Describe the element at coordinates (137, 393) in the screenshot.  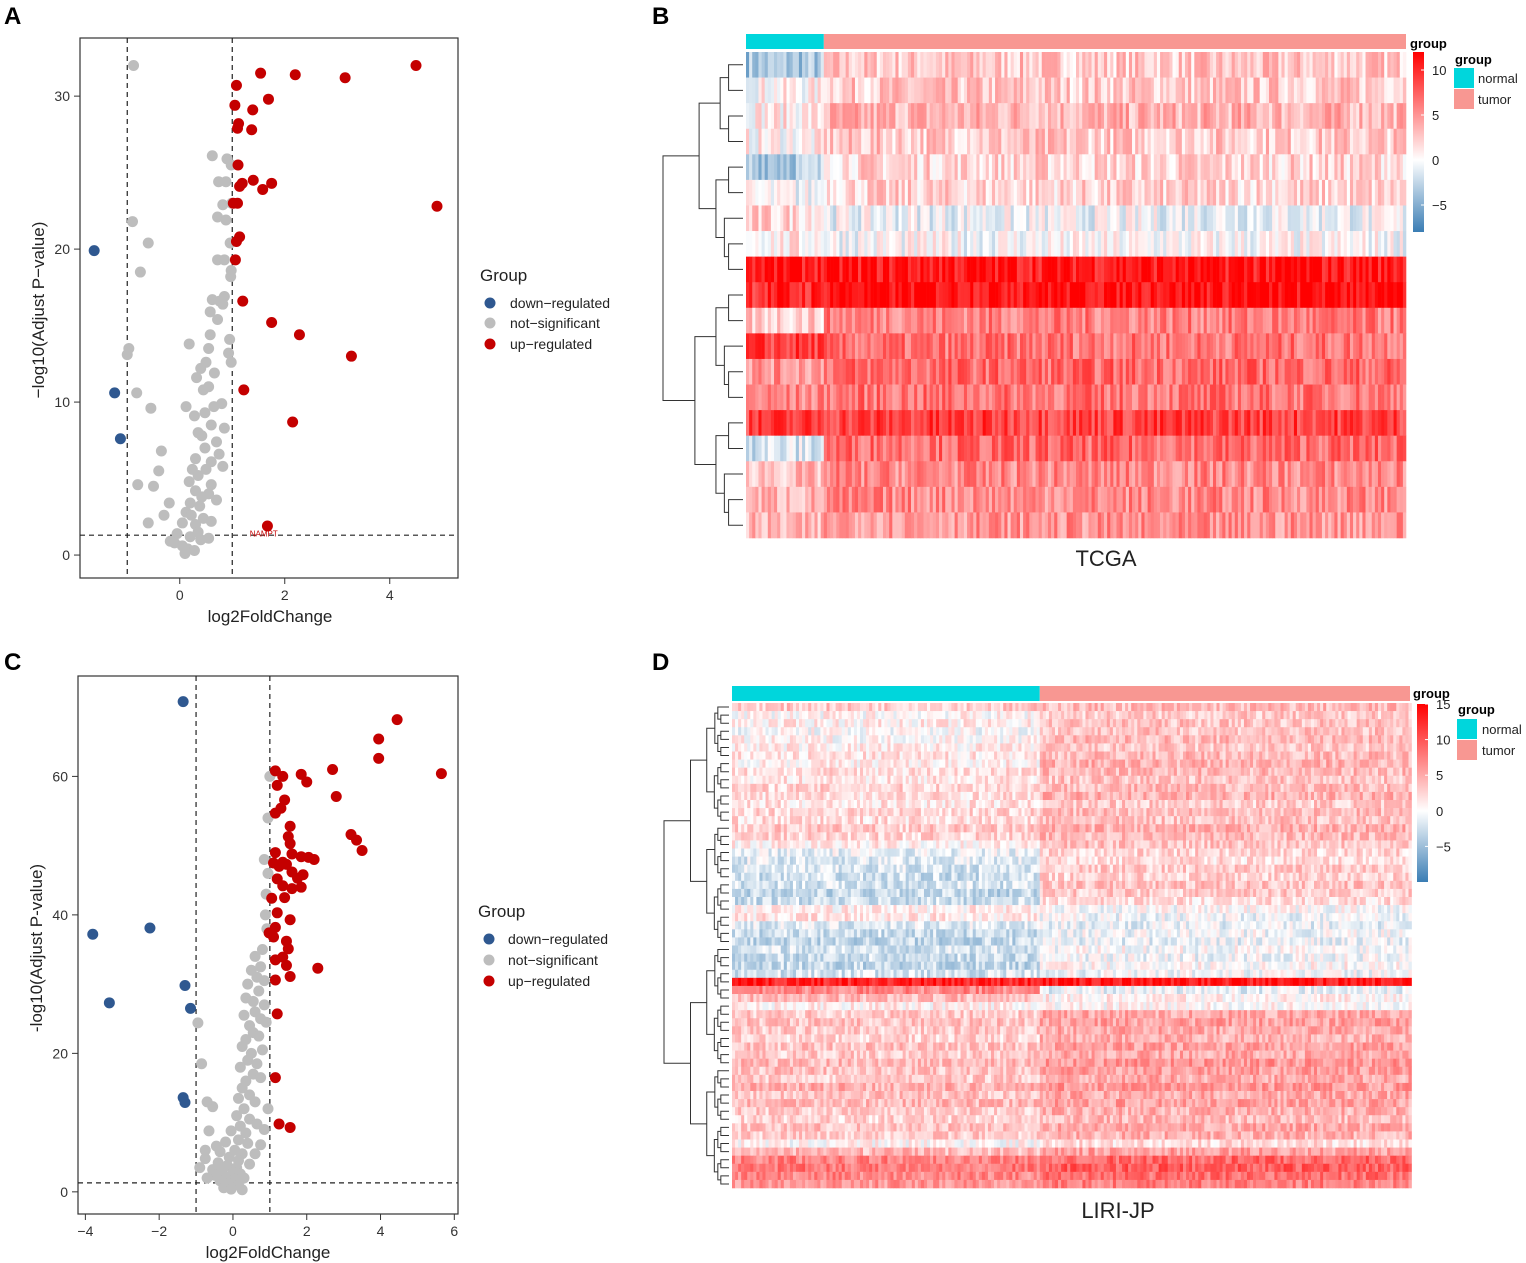
I see `point-not-a` at that location.